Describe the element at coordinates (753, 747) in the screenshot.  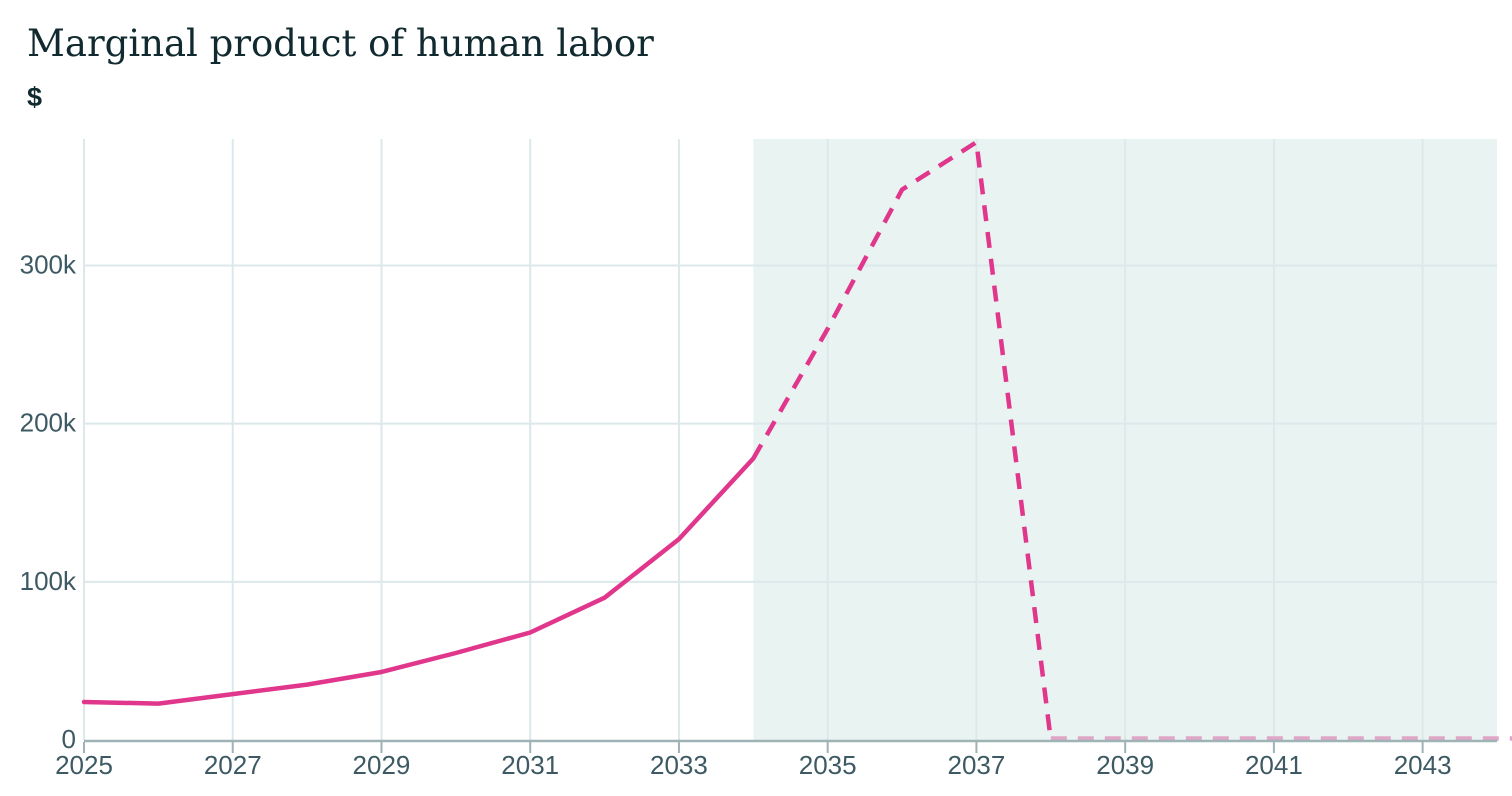
I see `x-axis-tick-marks` at that location.